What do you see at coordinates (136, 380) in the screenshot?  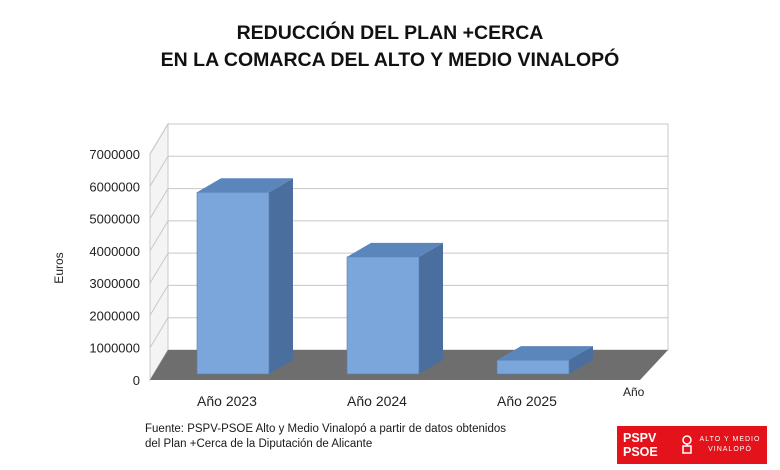 I see `y-tick-label: 0` at bounding box center [136, 380].